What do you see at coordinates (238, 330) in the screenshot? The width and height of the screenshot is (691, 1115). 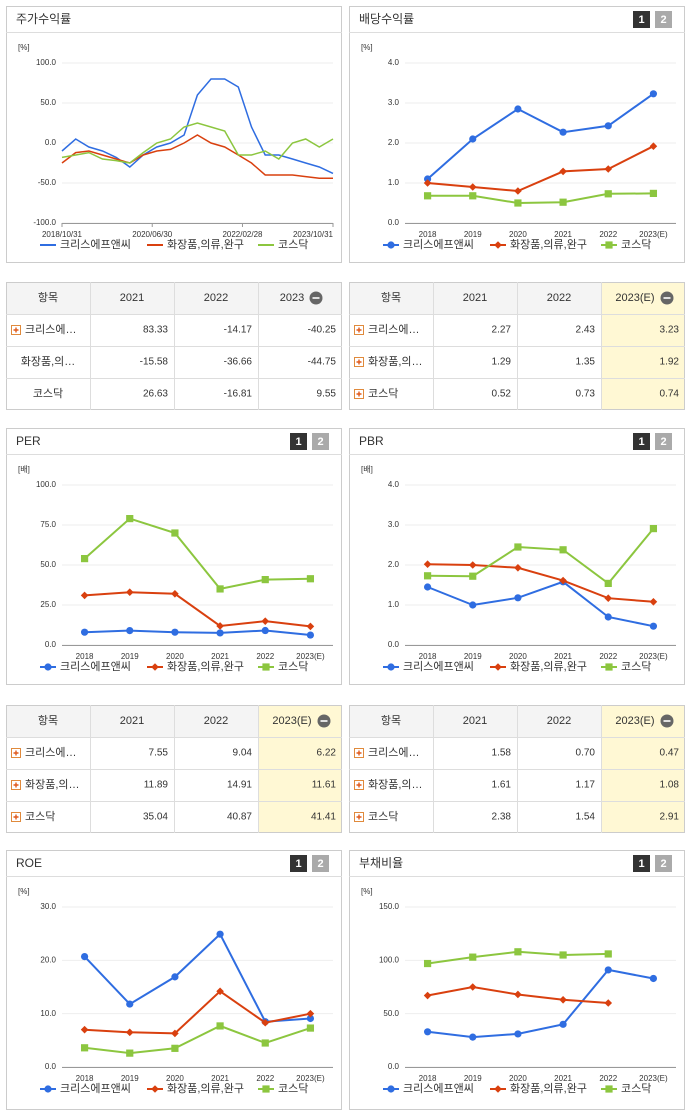 I see `value-cell: -14.17` at bounding box center [238, 330].